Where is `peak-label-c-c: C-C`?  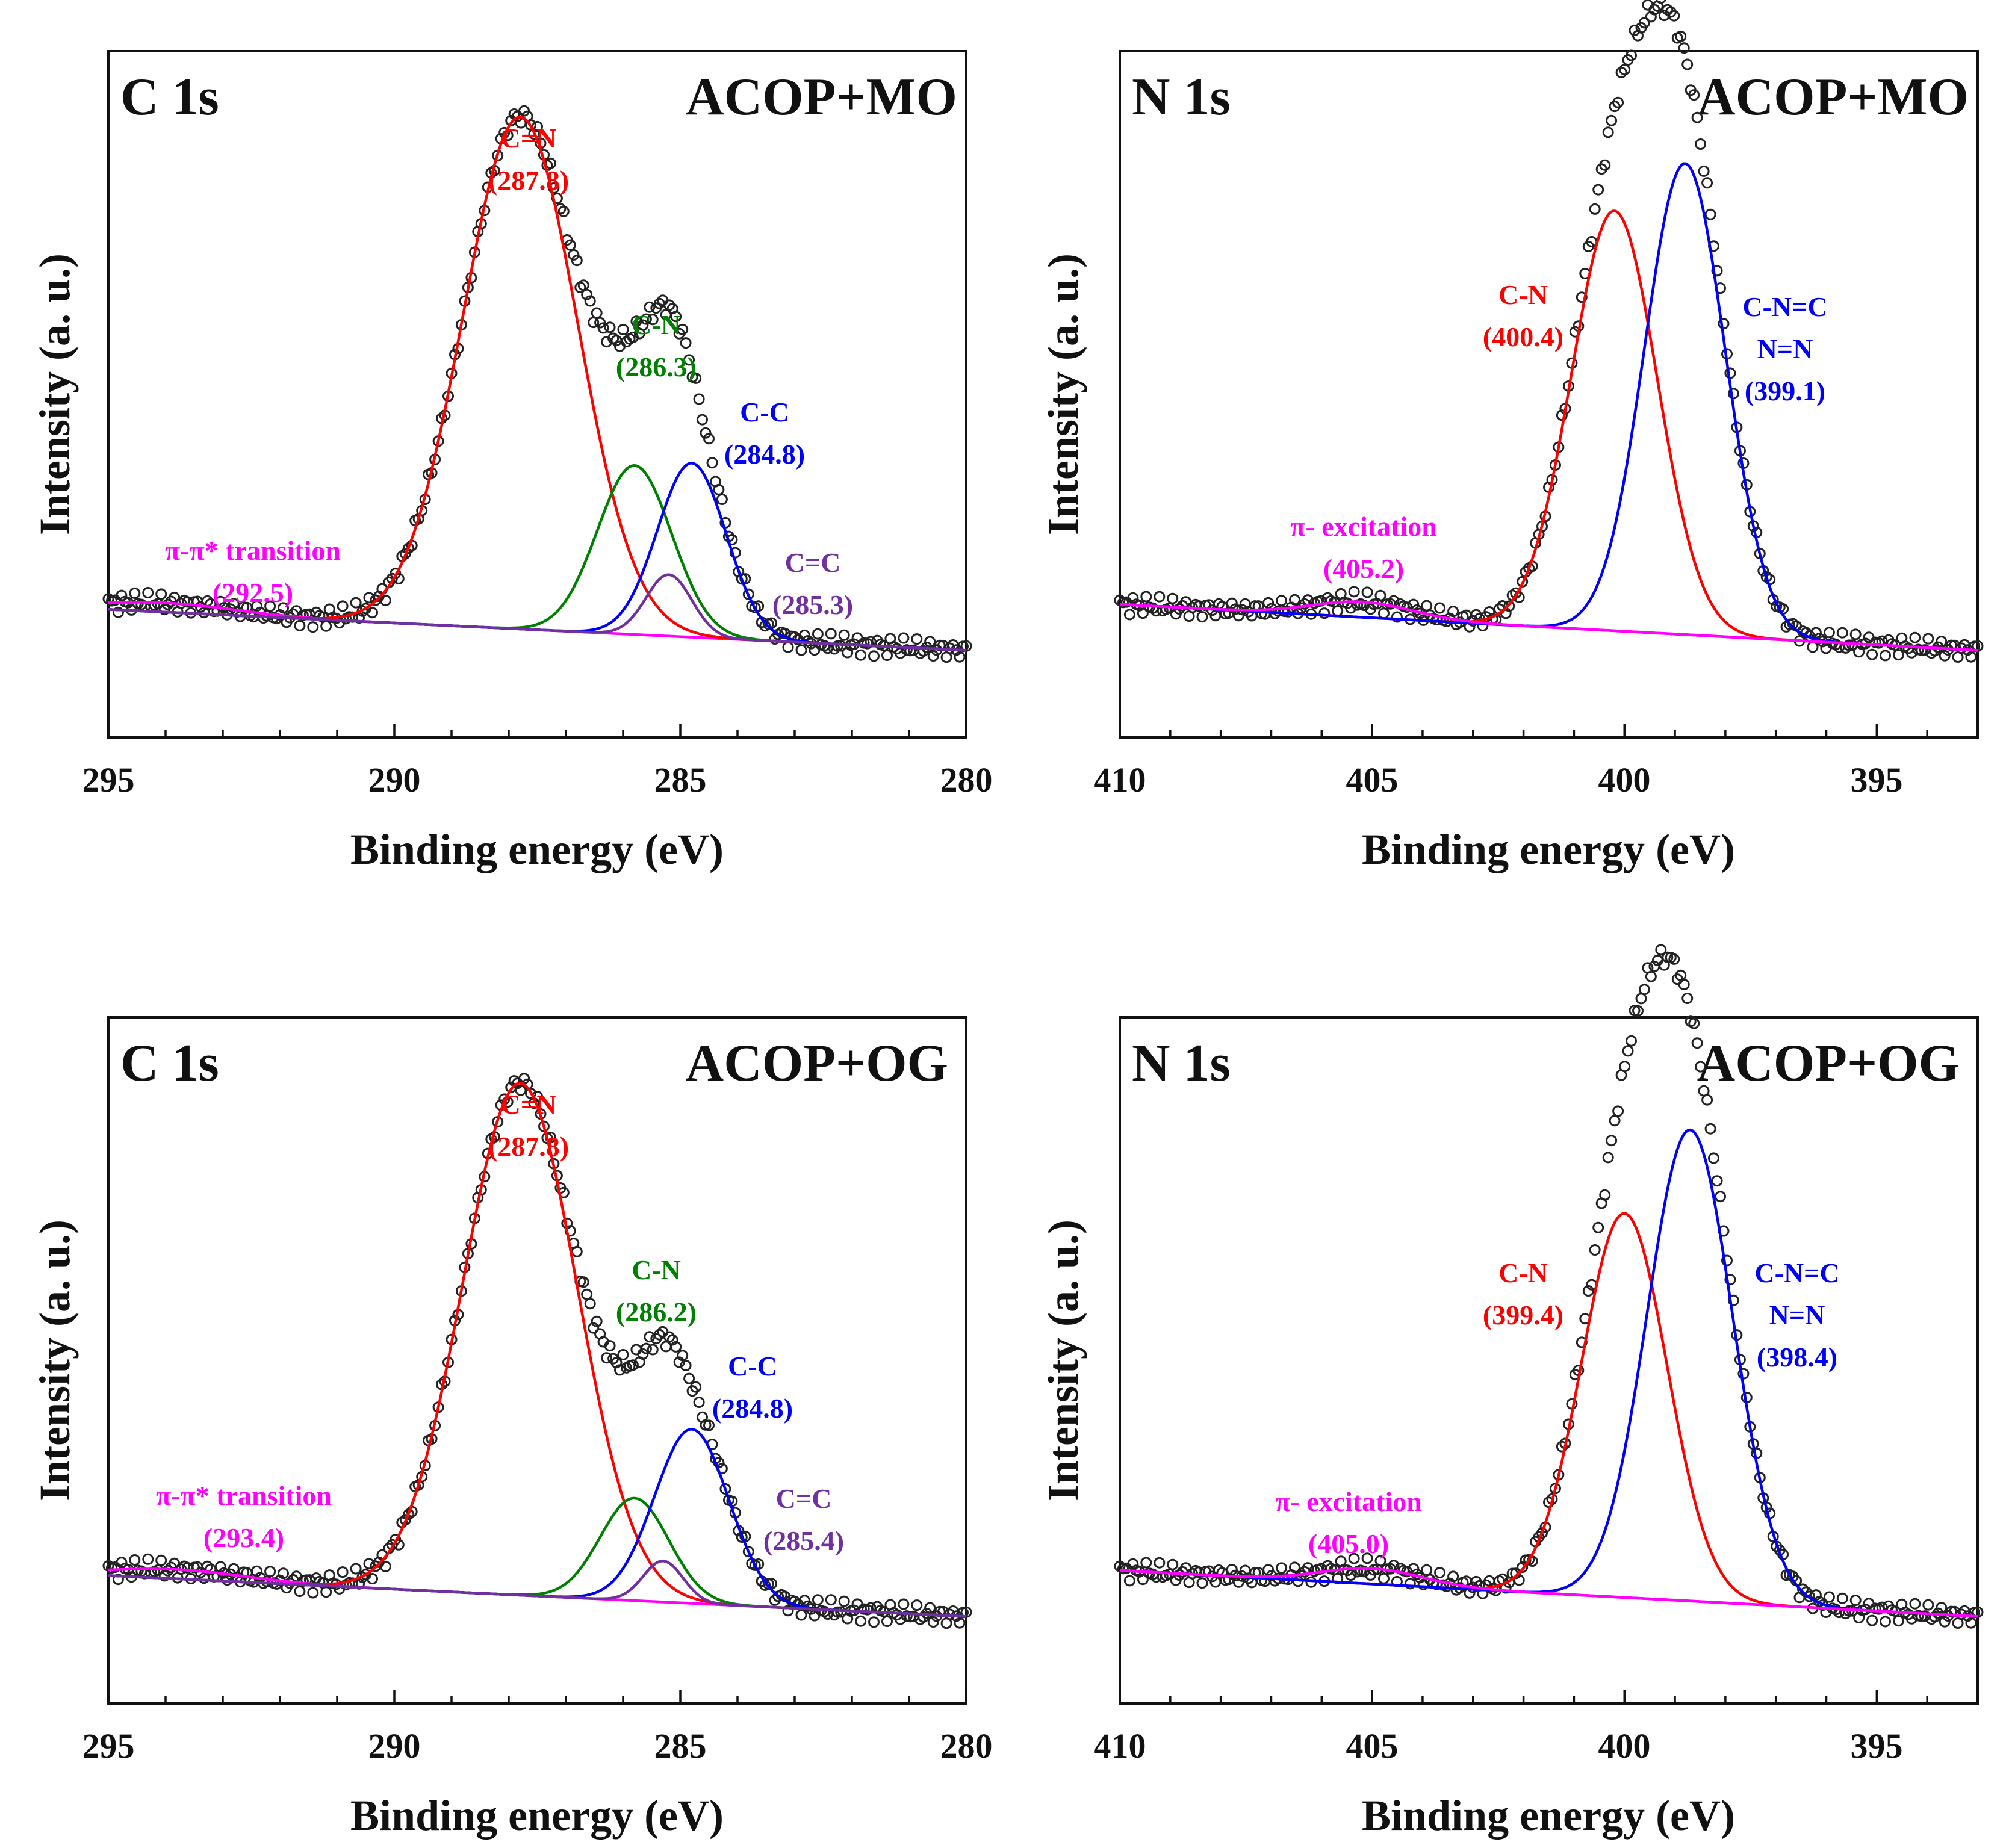
peak-label-c-c: C-C is located at coordinates (764, 412).